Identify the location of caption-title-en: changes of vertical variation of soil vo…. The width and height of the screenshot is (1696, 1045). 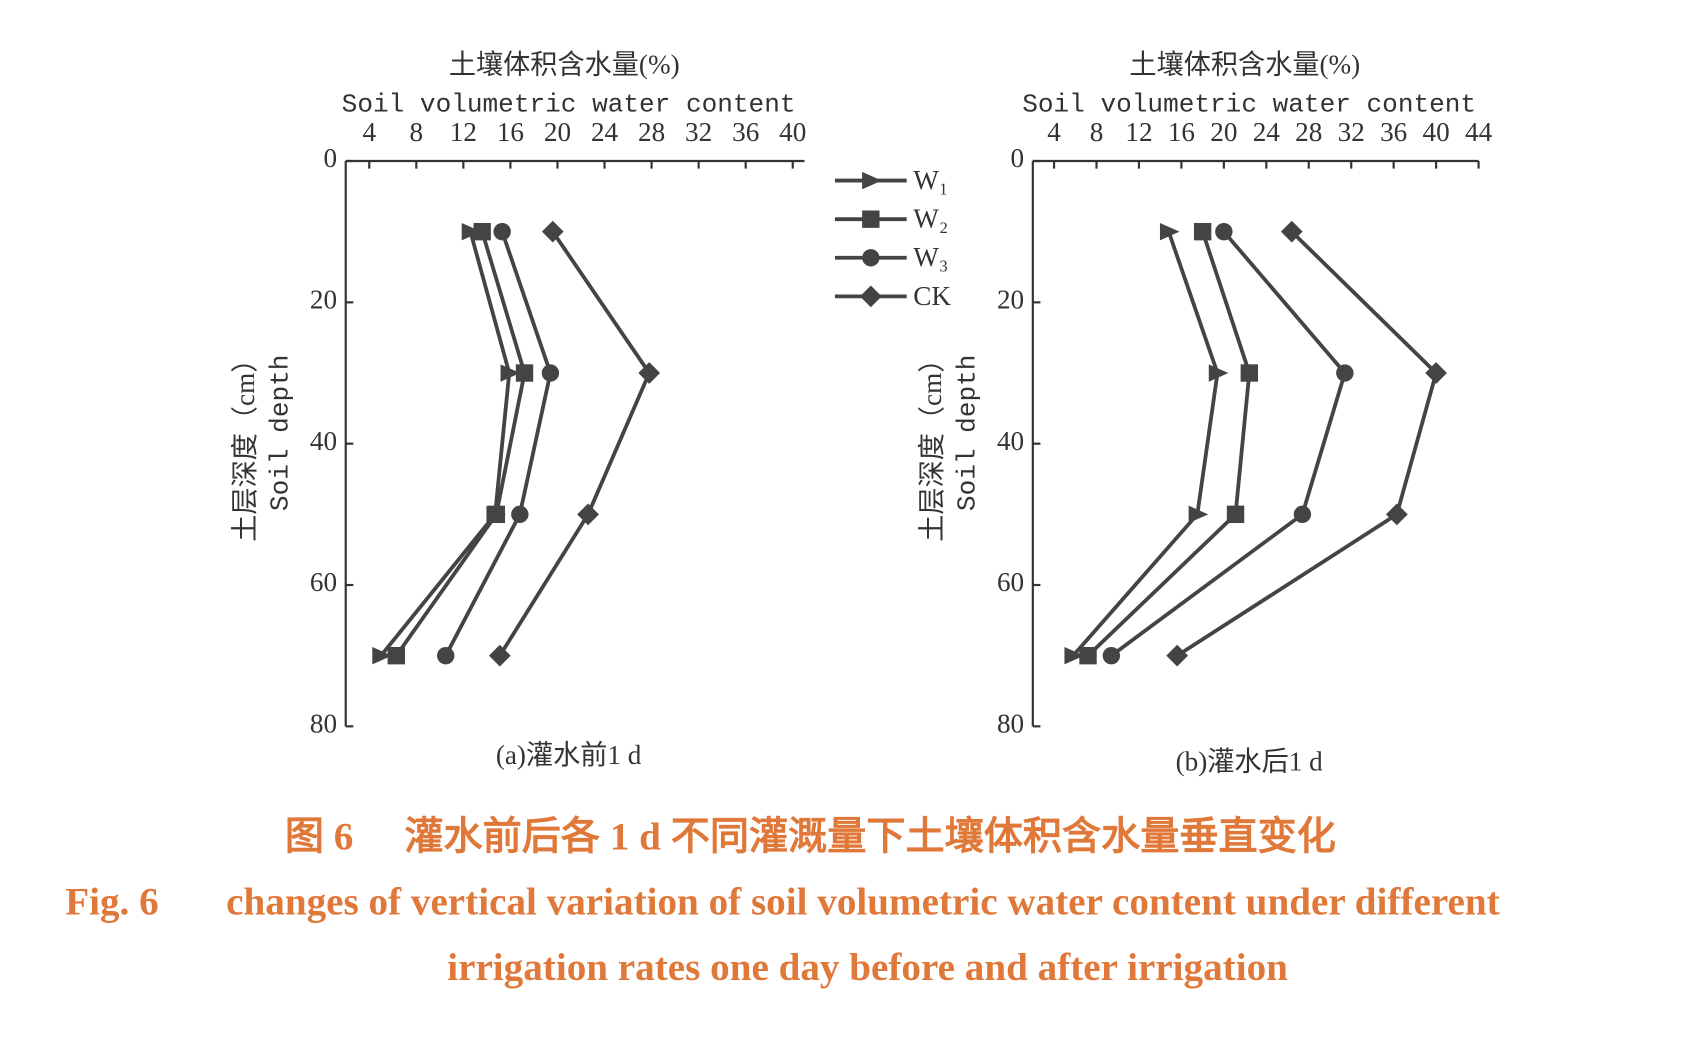
(863, 902).